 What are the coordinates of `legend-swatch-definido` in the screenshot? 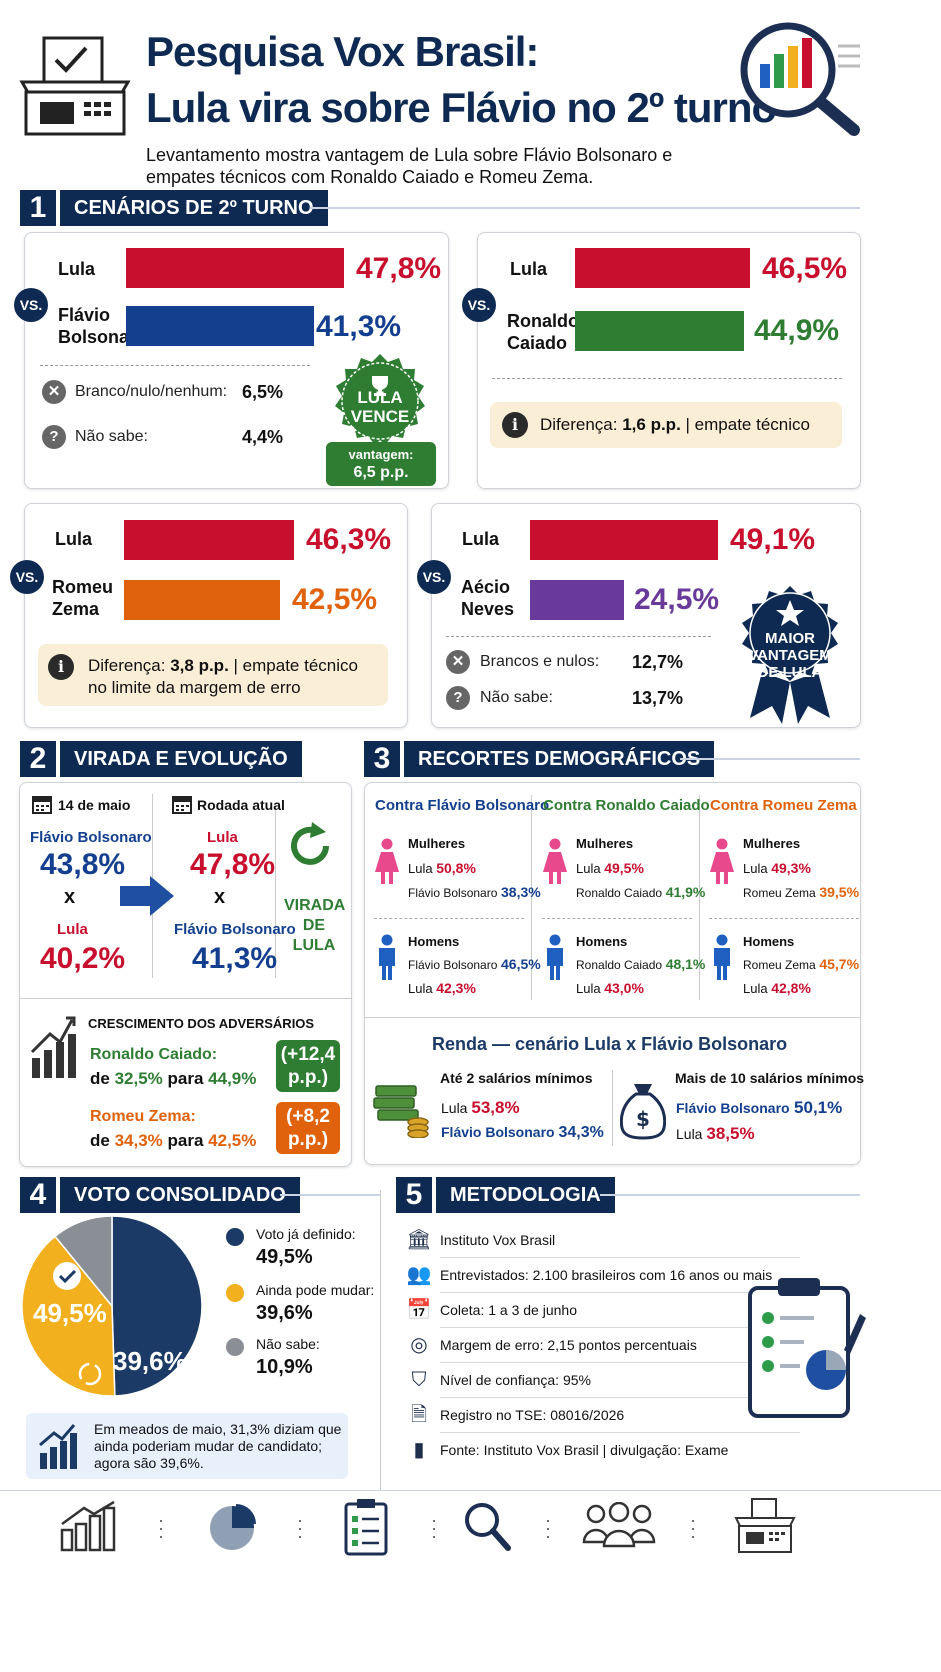 It's located at (235, 1237).